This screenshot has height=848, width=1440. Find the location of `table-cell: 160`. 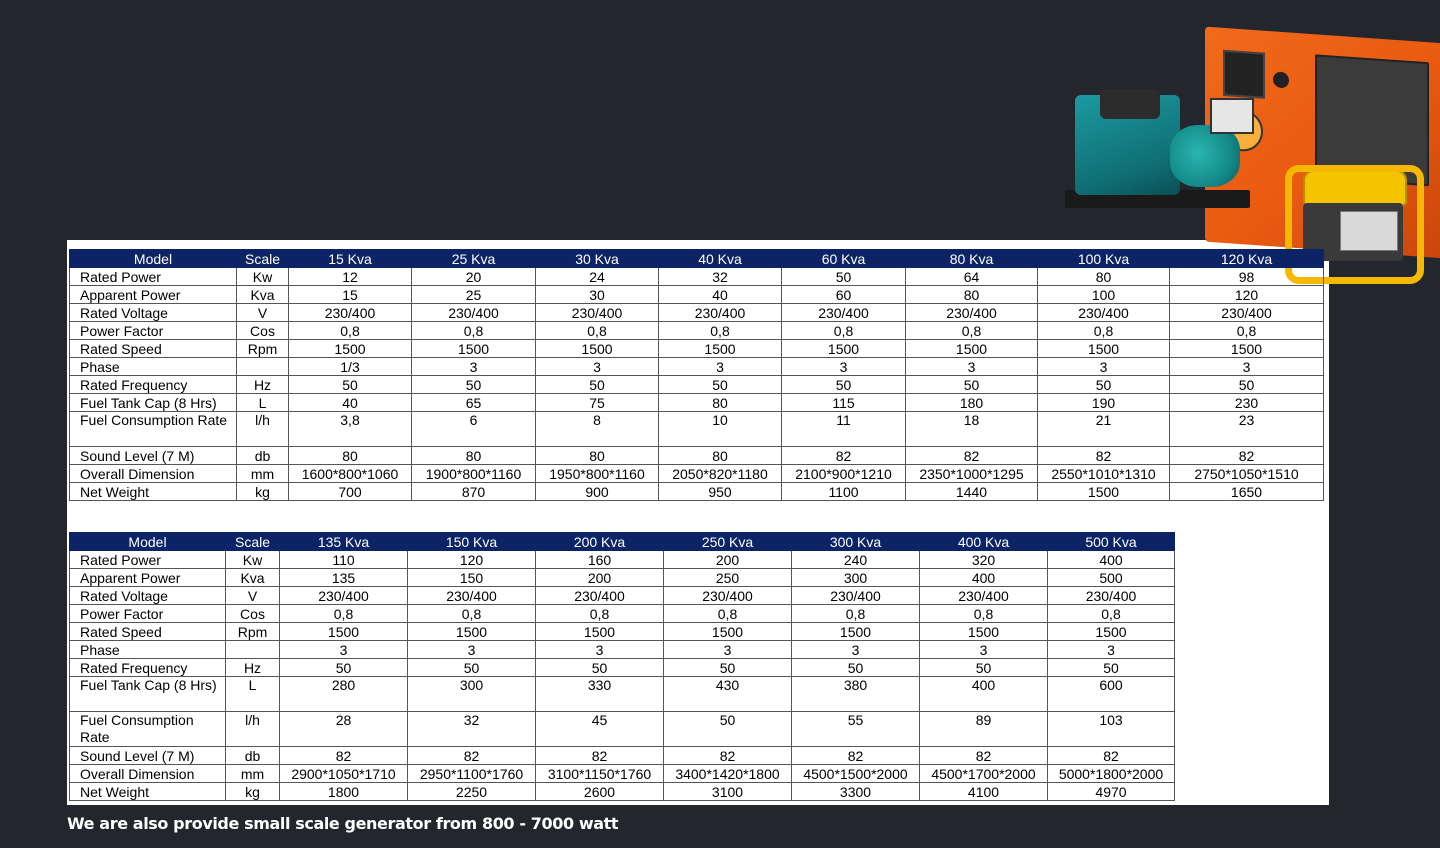

table-cell: 160 is located at coordinates (599, 559).